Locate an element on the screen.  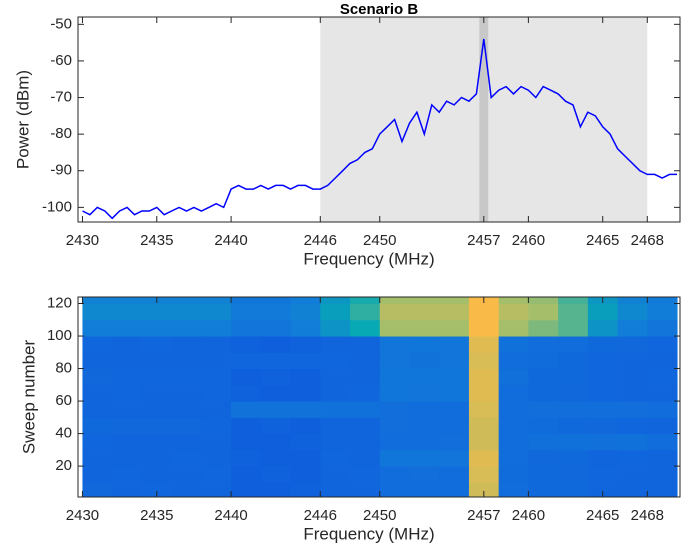
y-tick-label: 20 is located at coordinates (63, 465).